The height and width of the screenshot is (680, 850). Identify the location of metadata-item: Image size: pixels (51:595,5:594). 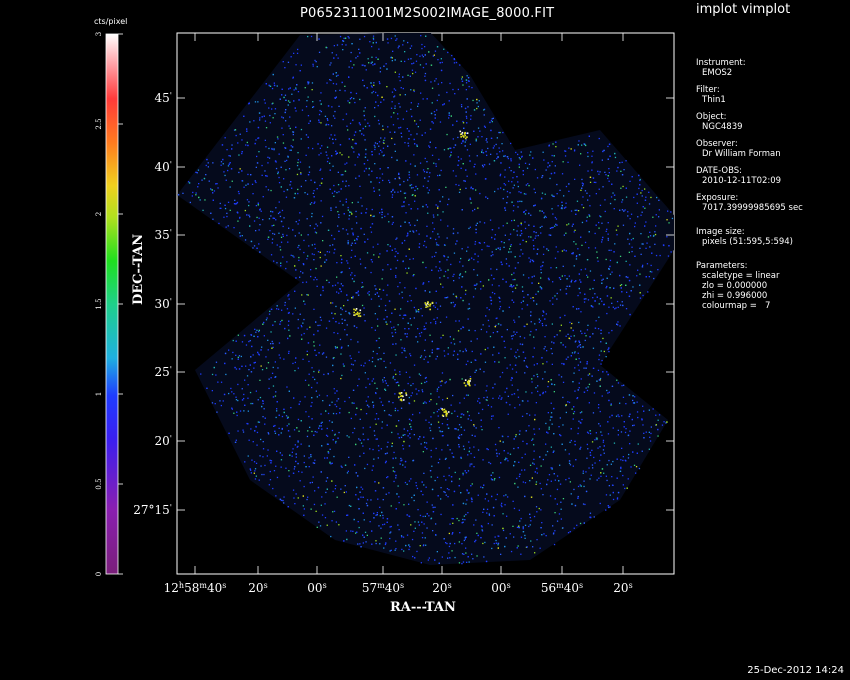
(749, 237).